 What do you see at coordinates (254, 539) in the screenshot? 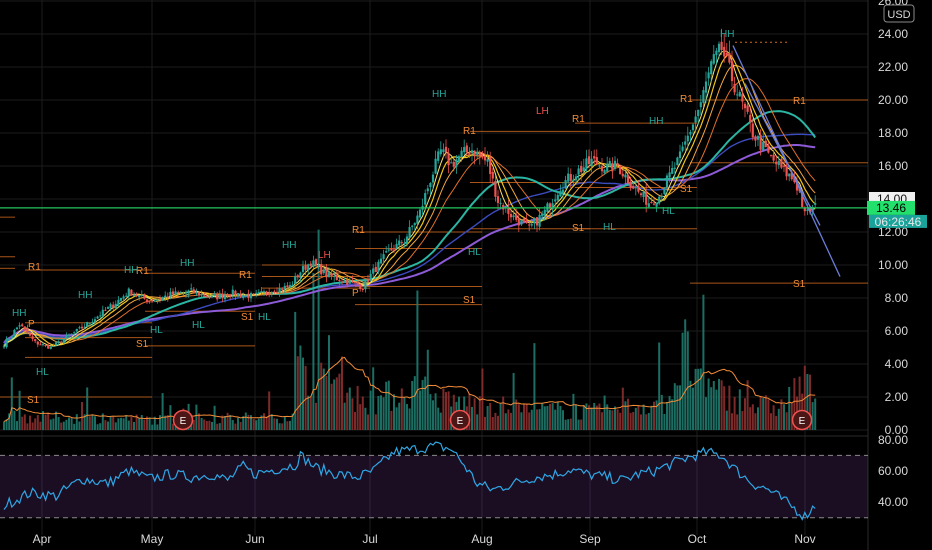
I see `x-tick-label: Jun` at bounding box center [254, 539].